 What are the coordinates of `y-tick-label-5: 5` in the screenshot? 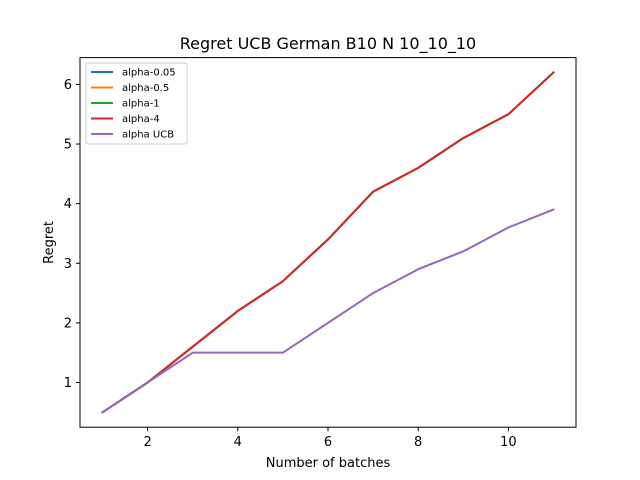 It's located at (68, 145).